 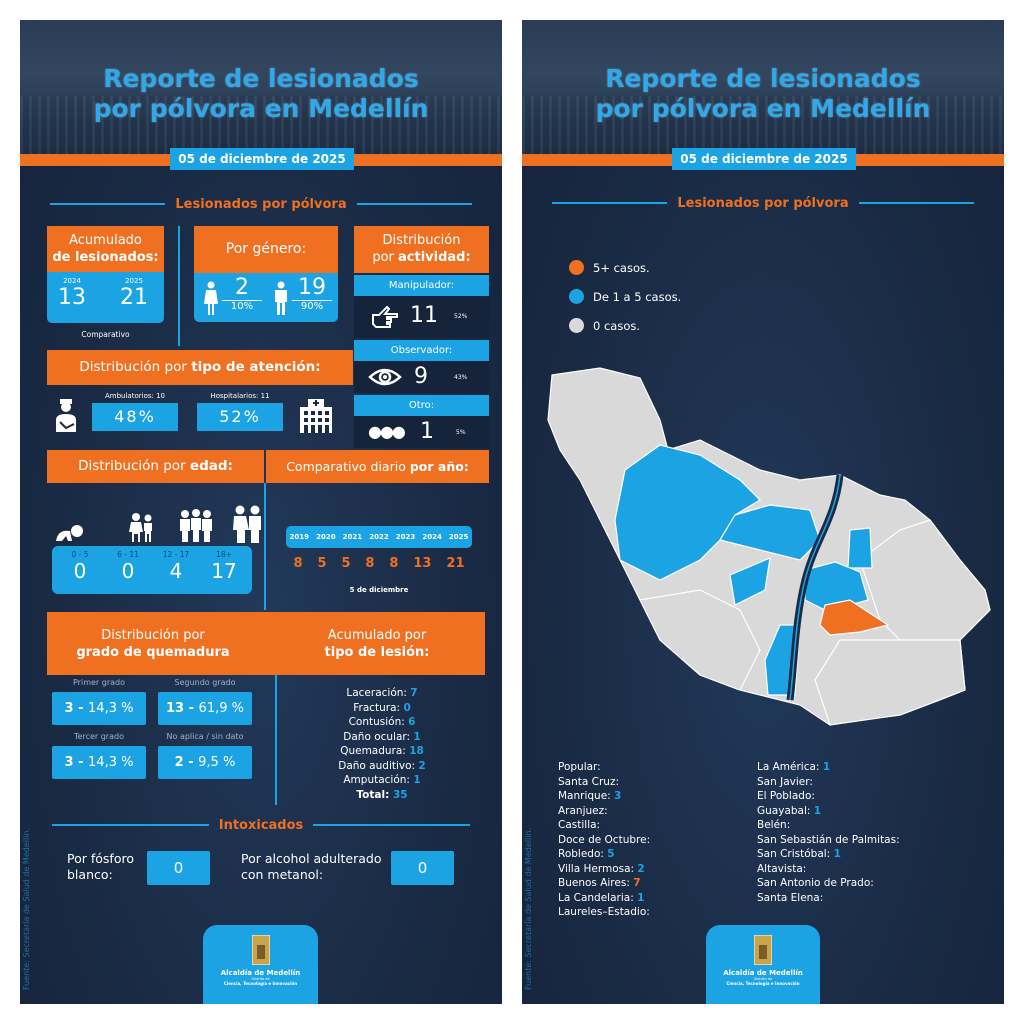 I want to click on legend-item: 0 casos., so click(x=604, y=325).